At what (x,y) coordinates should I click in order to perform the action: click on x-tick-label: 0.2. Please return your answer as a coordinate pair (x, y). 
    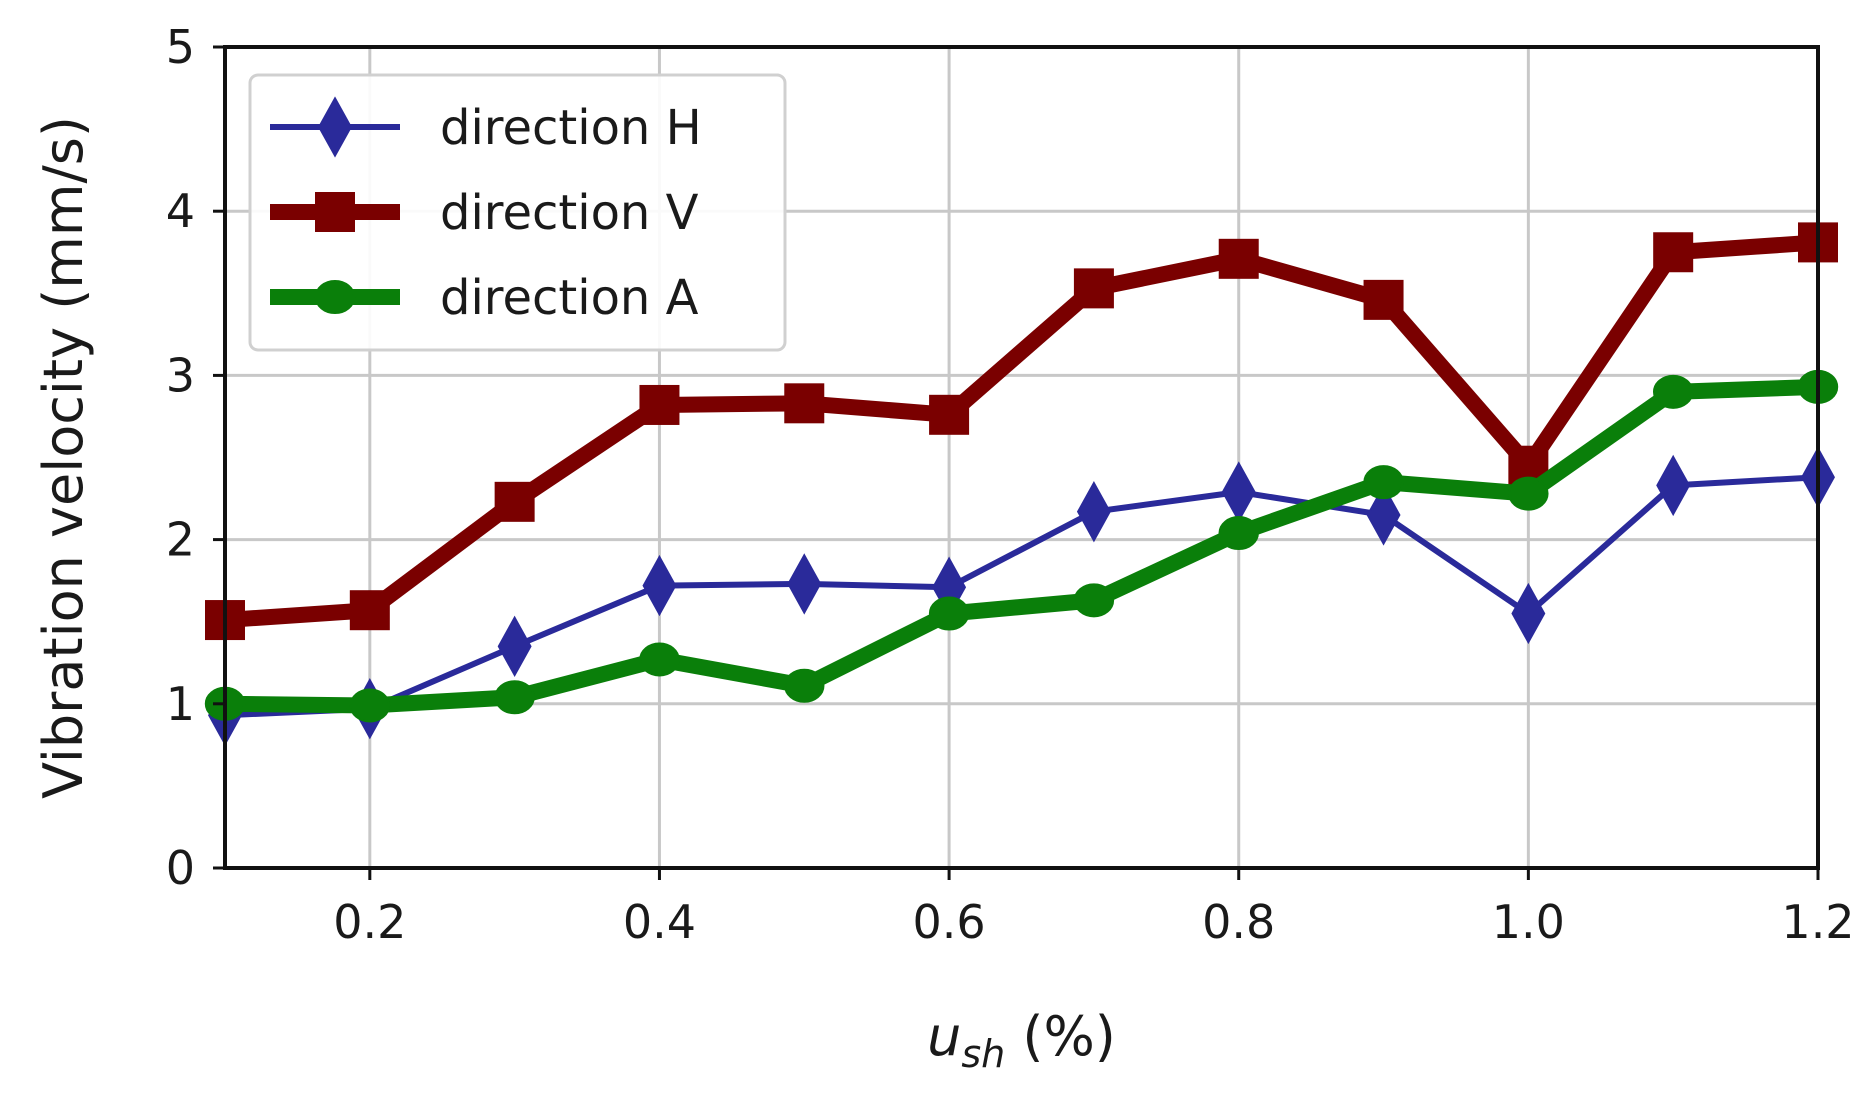
    Looking at the image, I should click on (369, 922).